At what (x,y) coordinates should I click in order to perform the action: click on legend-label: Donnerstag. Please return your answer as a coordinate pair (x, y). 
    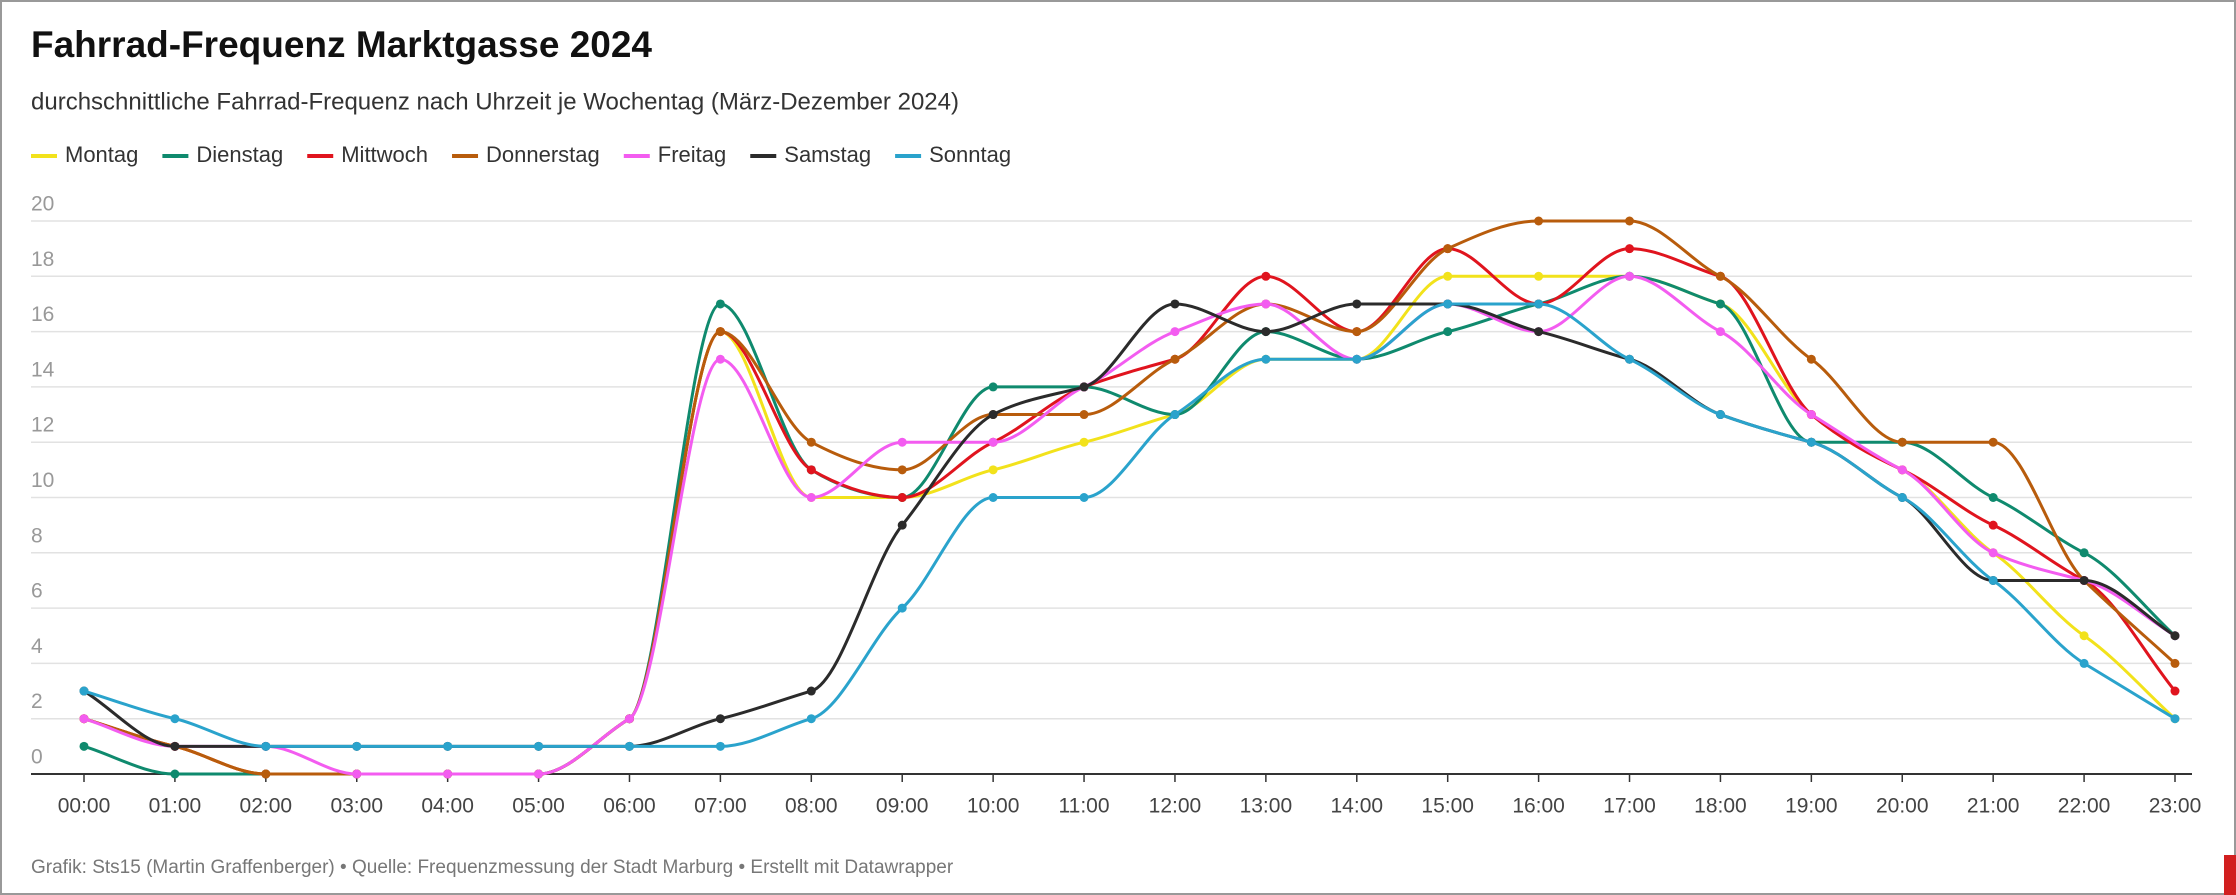
    Looking at the image, I should click on (543, 154).